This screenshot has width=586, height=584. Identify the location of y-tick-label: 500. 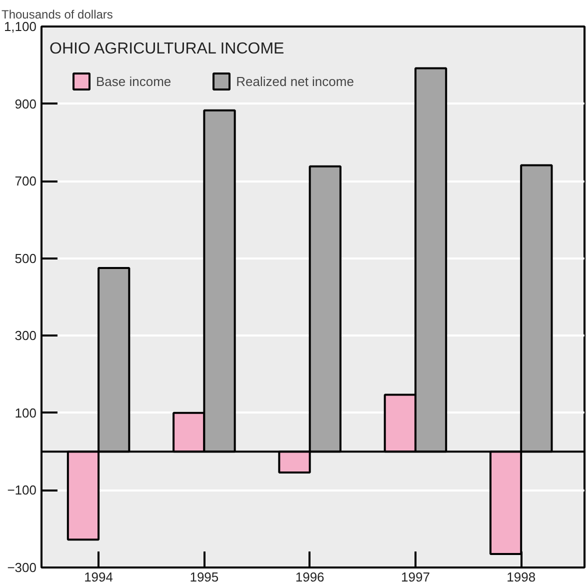
(25, 258).